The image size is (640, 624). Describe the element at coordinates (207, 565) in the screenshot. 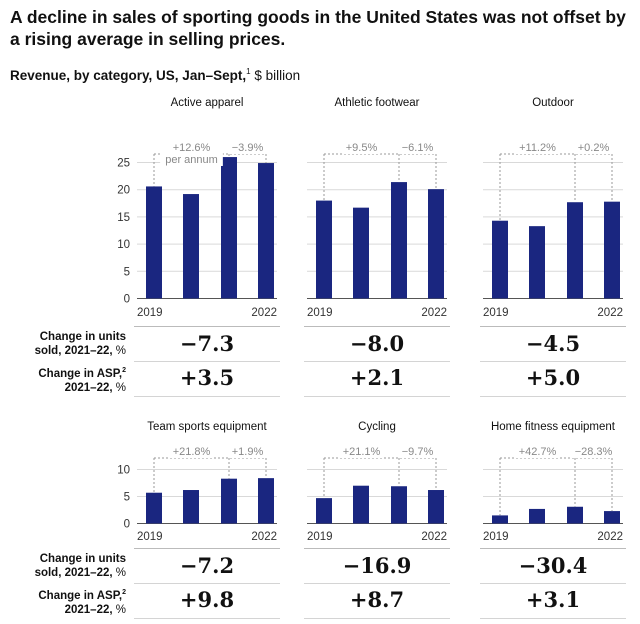

I see `units-change-team-sports: −7.2` at that location.